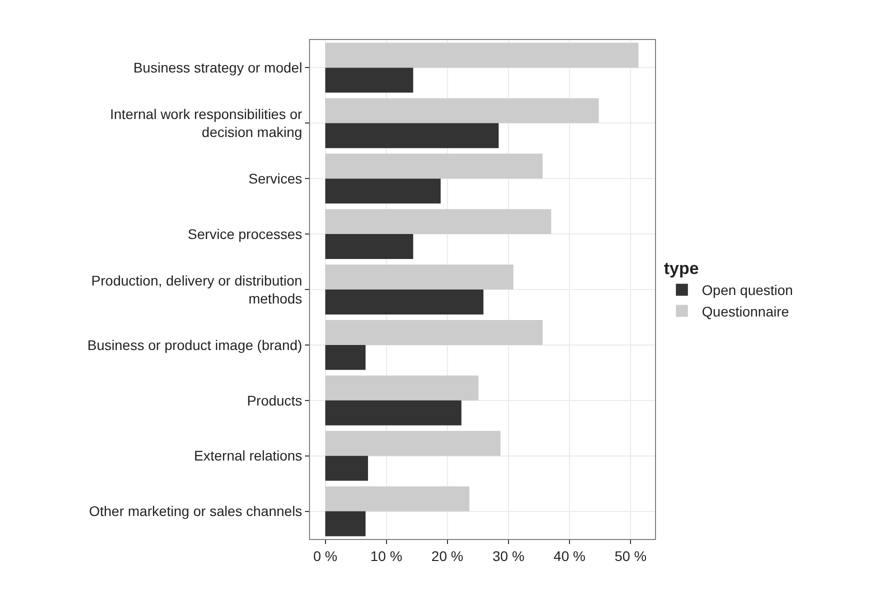 This screenshot has width=880, height=594. What do you see at coordinates (196, 289) in the screenshot?
I see `y-tick-label: Production, delivery or distribution methods` at bounding box center [196, 289].